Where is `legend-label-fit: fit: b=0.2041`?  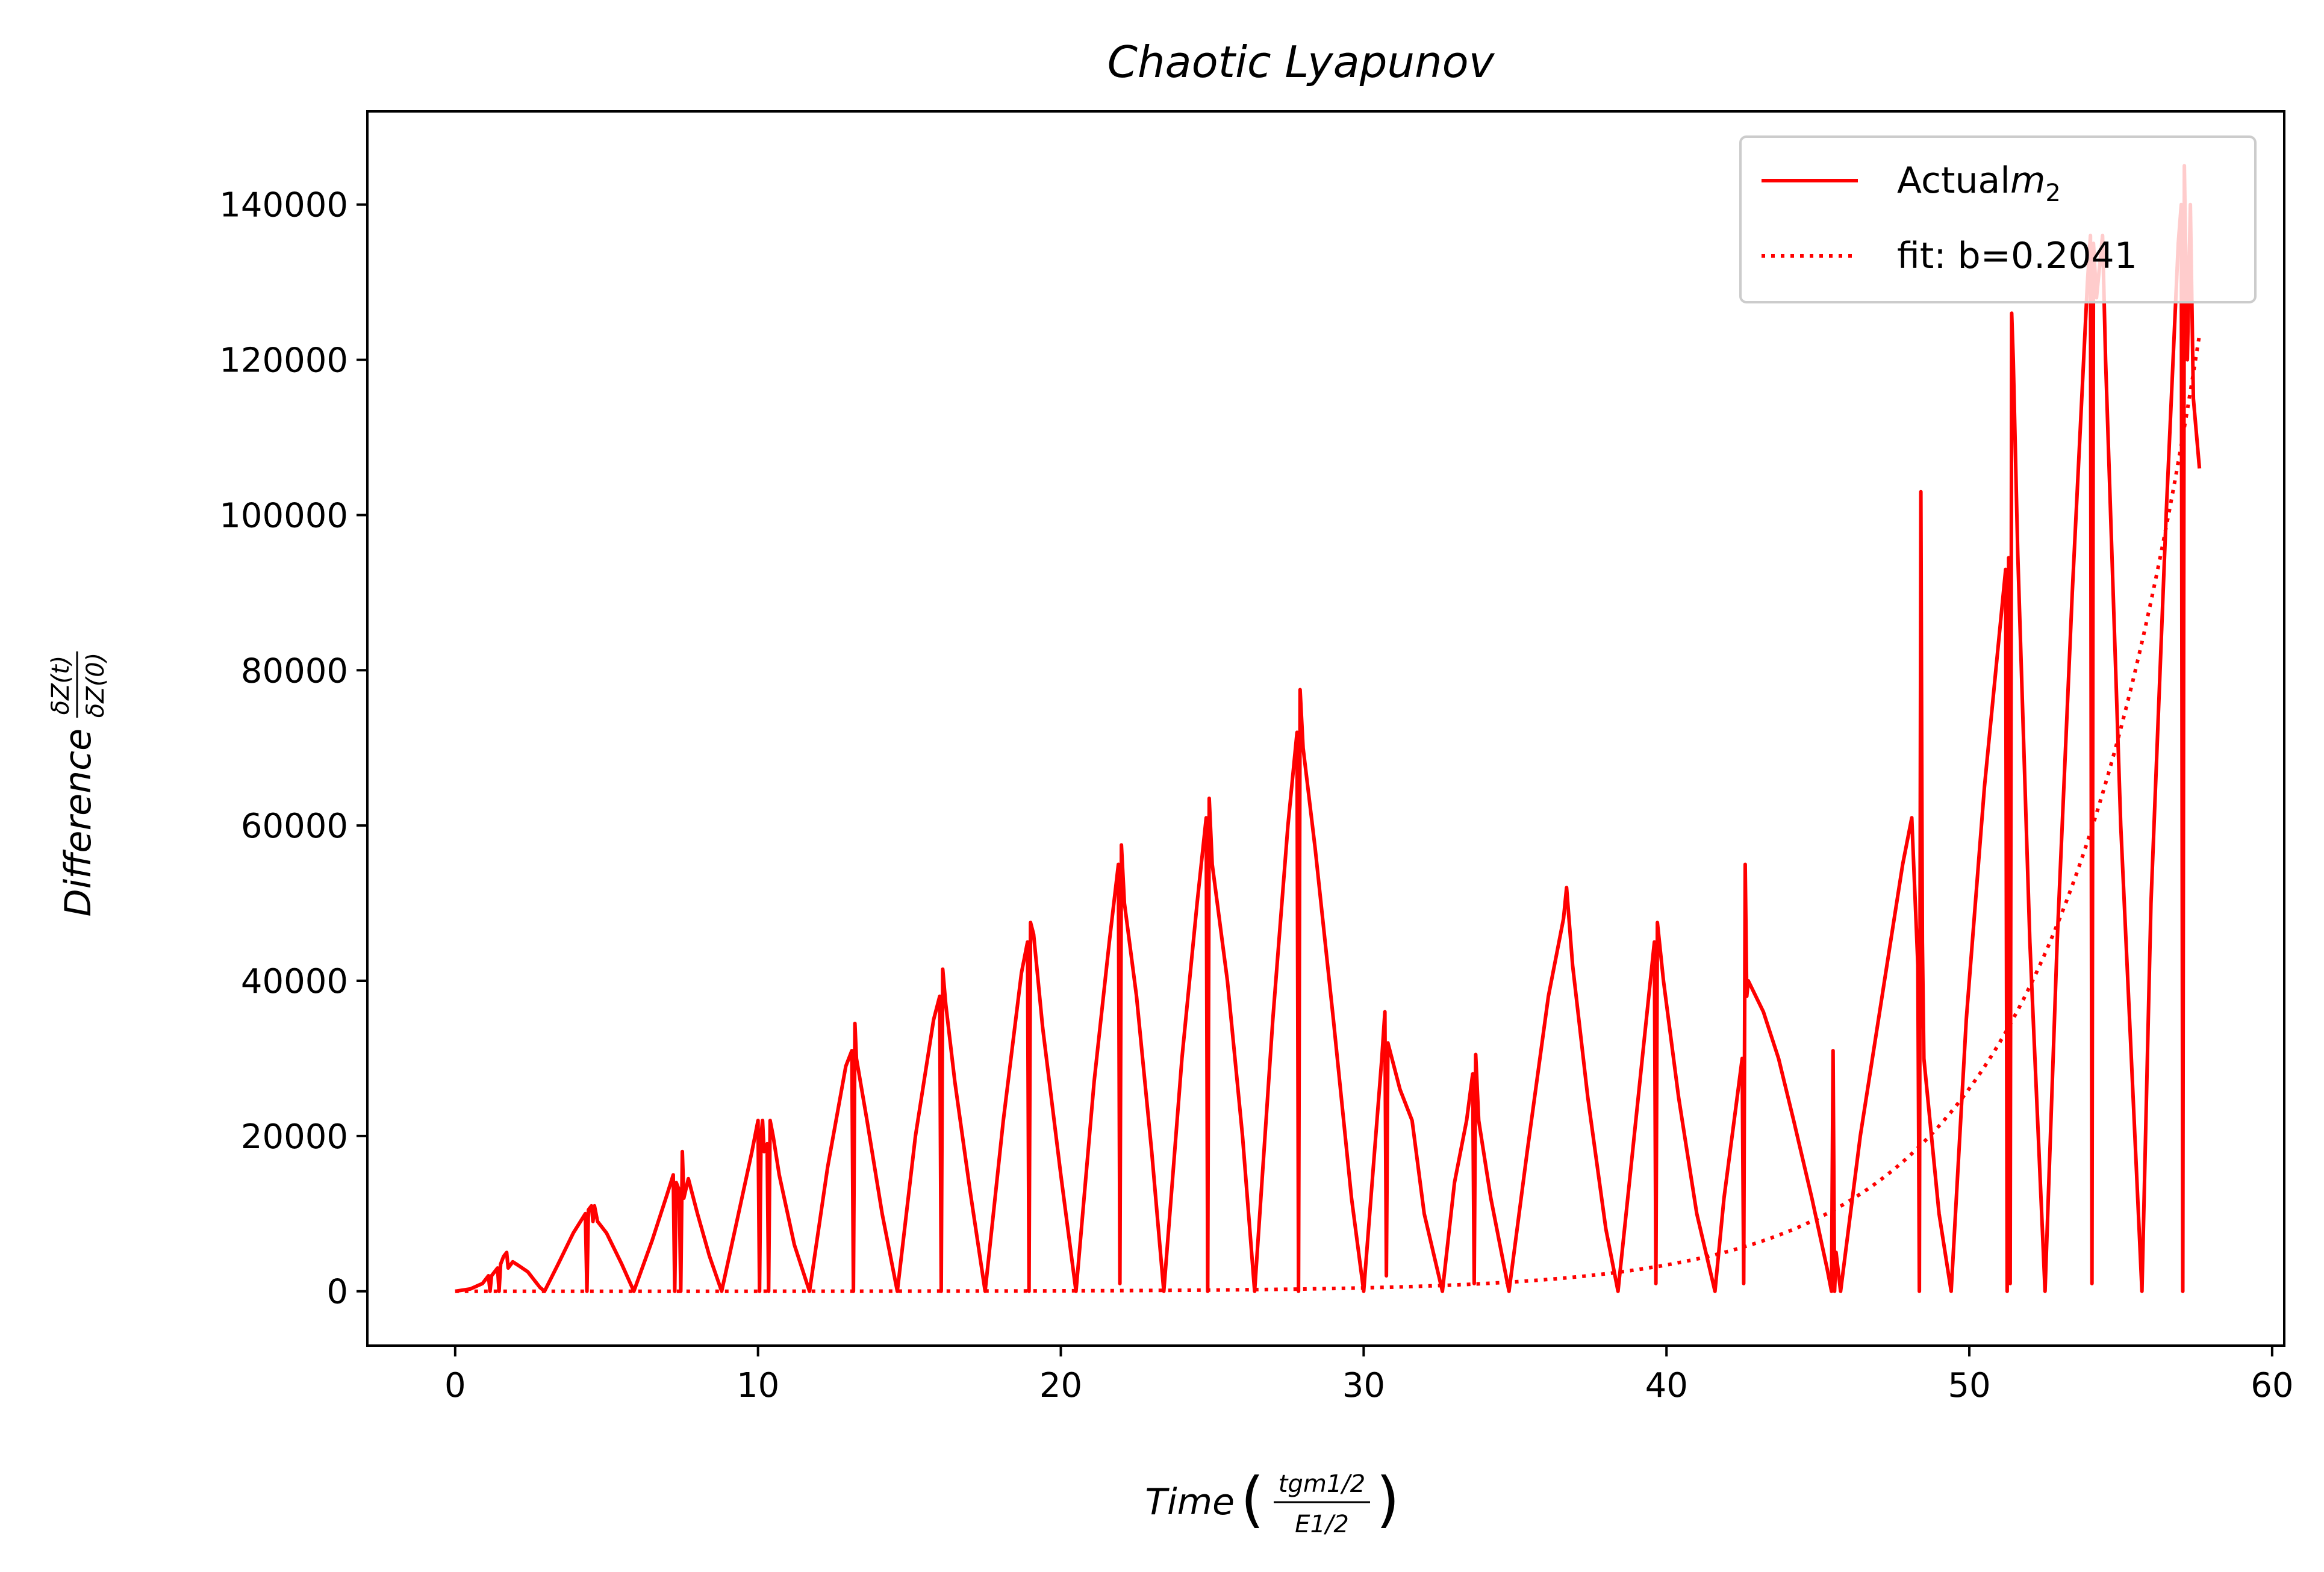
legend-label-fit: fit: b=0.2041 is located at coordinates (2017, 256).